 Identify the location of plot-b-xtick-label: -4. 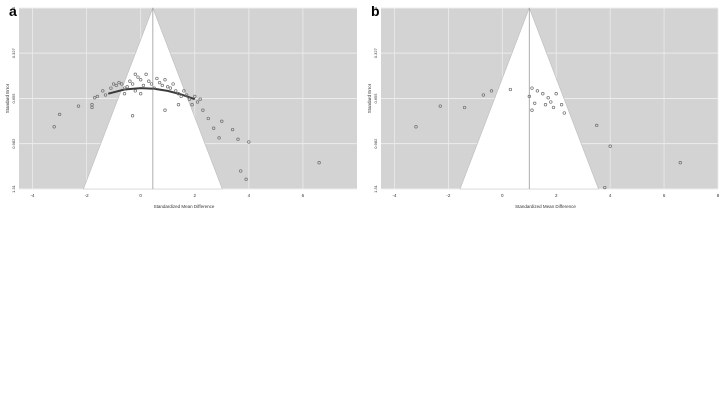
(394, 195).